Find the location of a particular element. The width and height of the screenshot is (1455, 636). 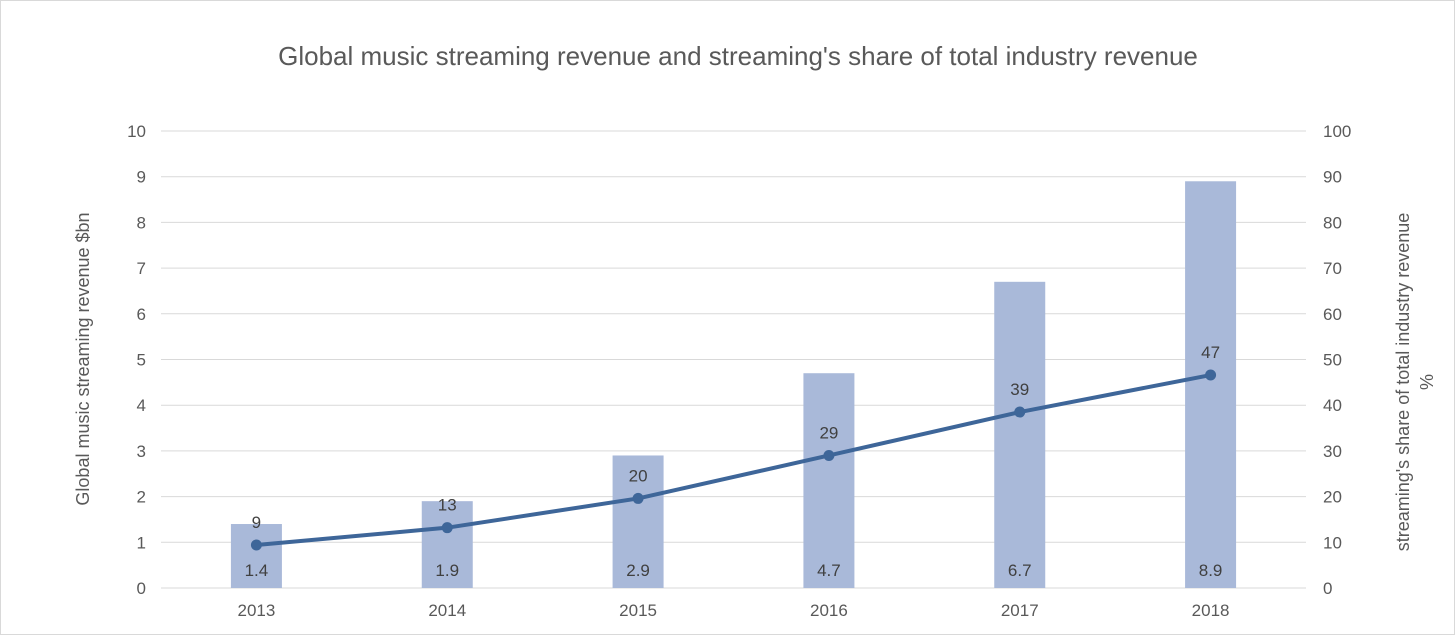

bar-data-label: 1.9 is located at coordinates (447, 570).